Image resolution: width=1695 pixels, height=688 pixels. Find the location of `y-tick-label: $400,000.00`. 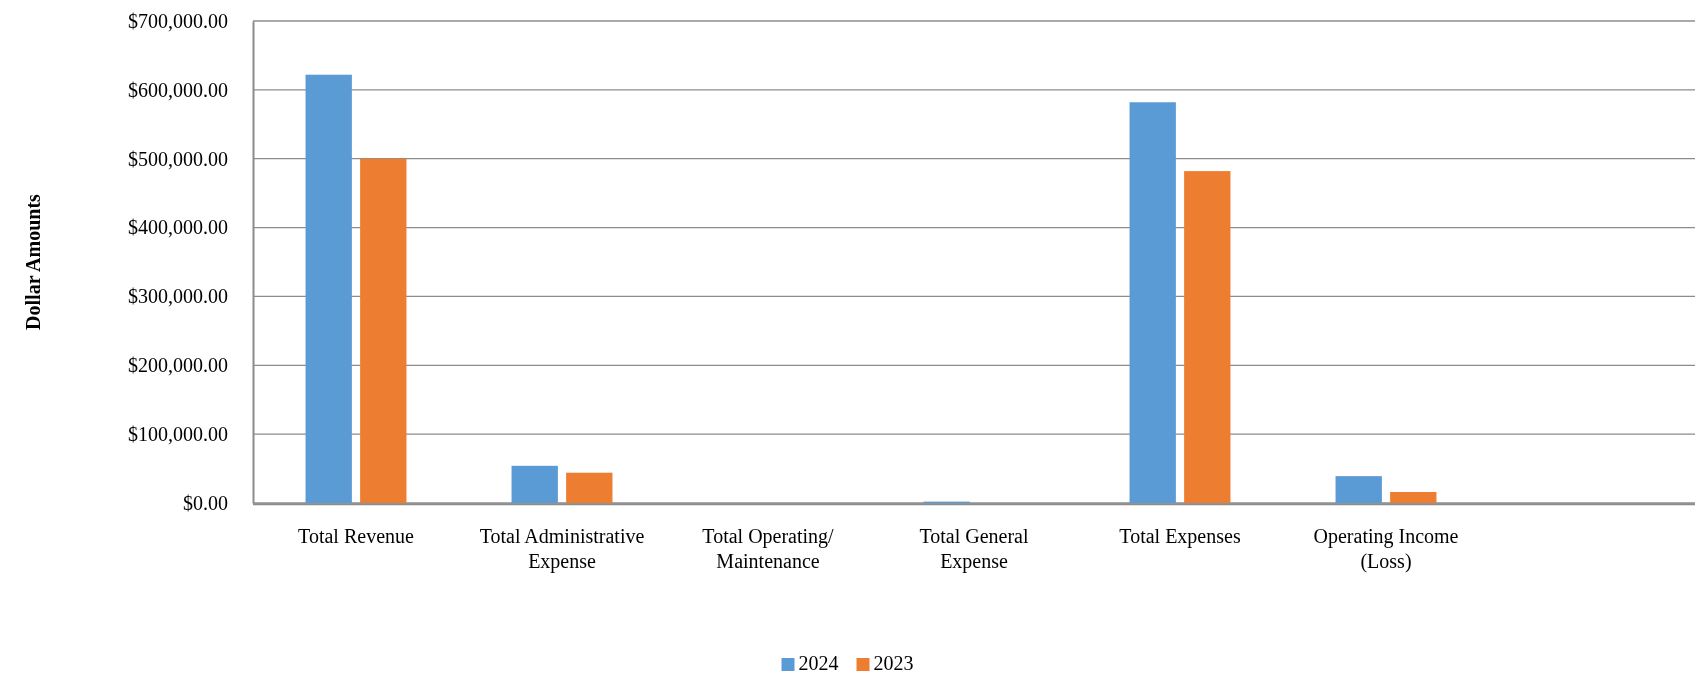

y-tick-label: $400,000.00 is located at coordinates (178, 227).